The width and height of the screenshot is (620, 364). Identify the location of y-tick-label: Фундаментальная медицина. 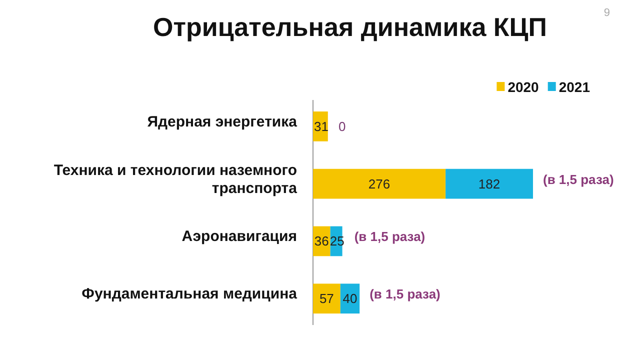
(190, 294).